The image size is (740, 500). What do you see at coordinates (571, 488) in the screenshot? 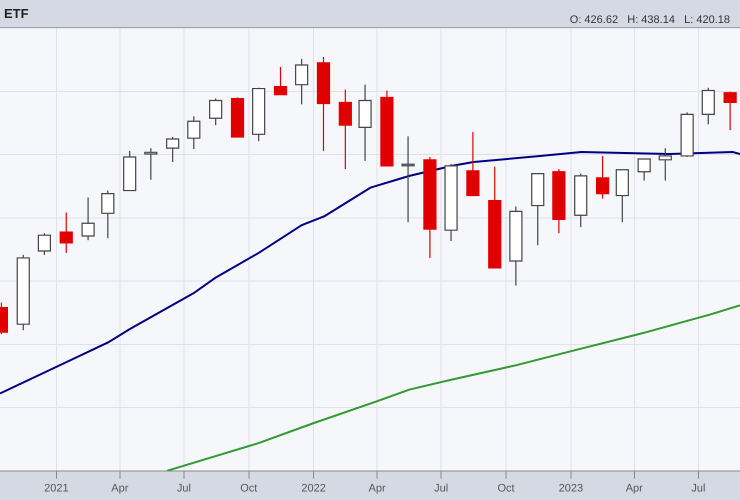
I see `x-tick-label: 2023` at bounding box center [571, 488].